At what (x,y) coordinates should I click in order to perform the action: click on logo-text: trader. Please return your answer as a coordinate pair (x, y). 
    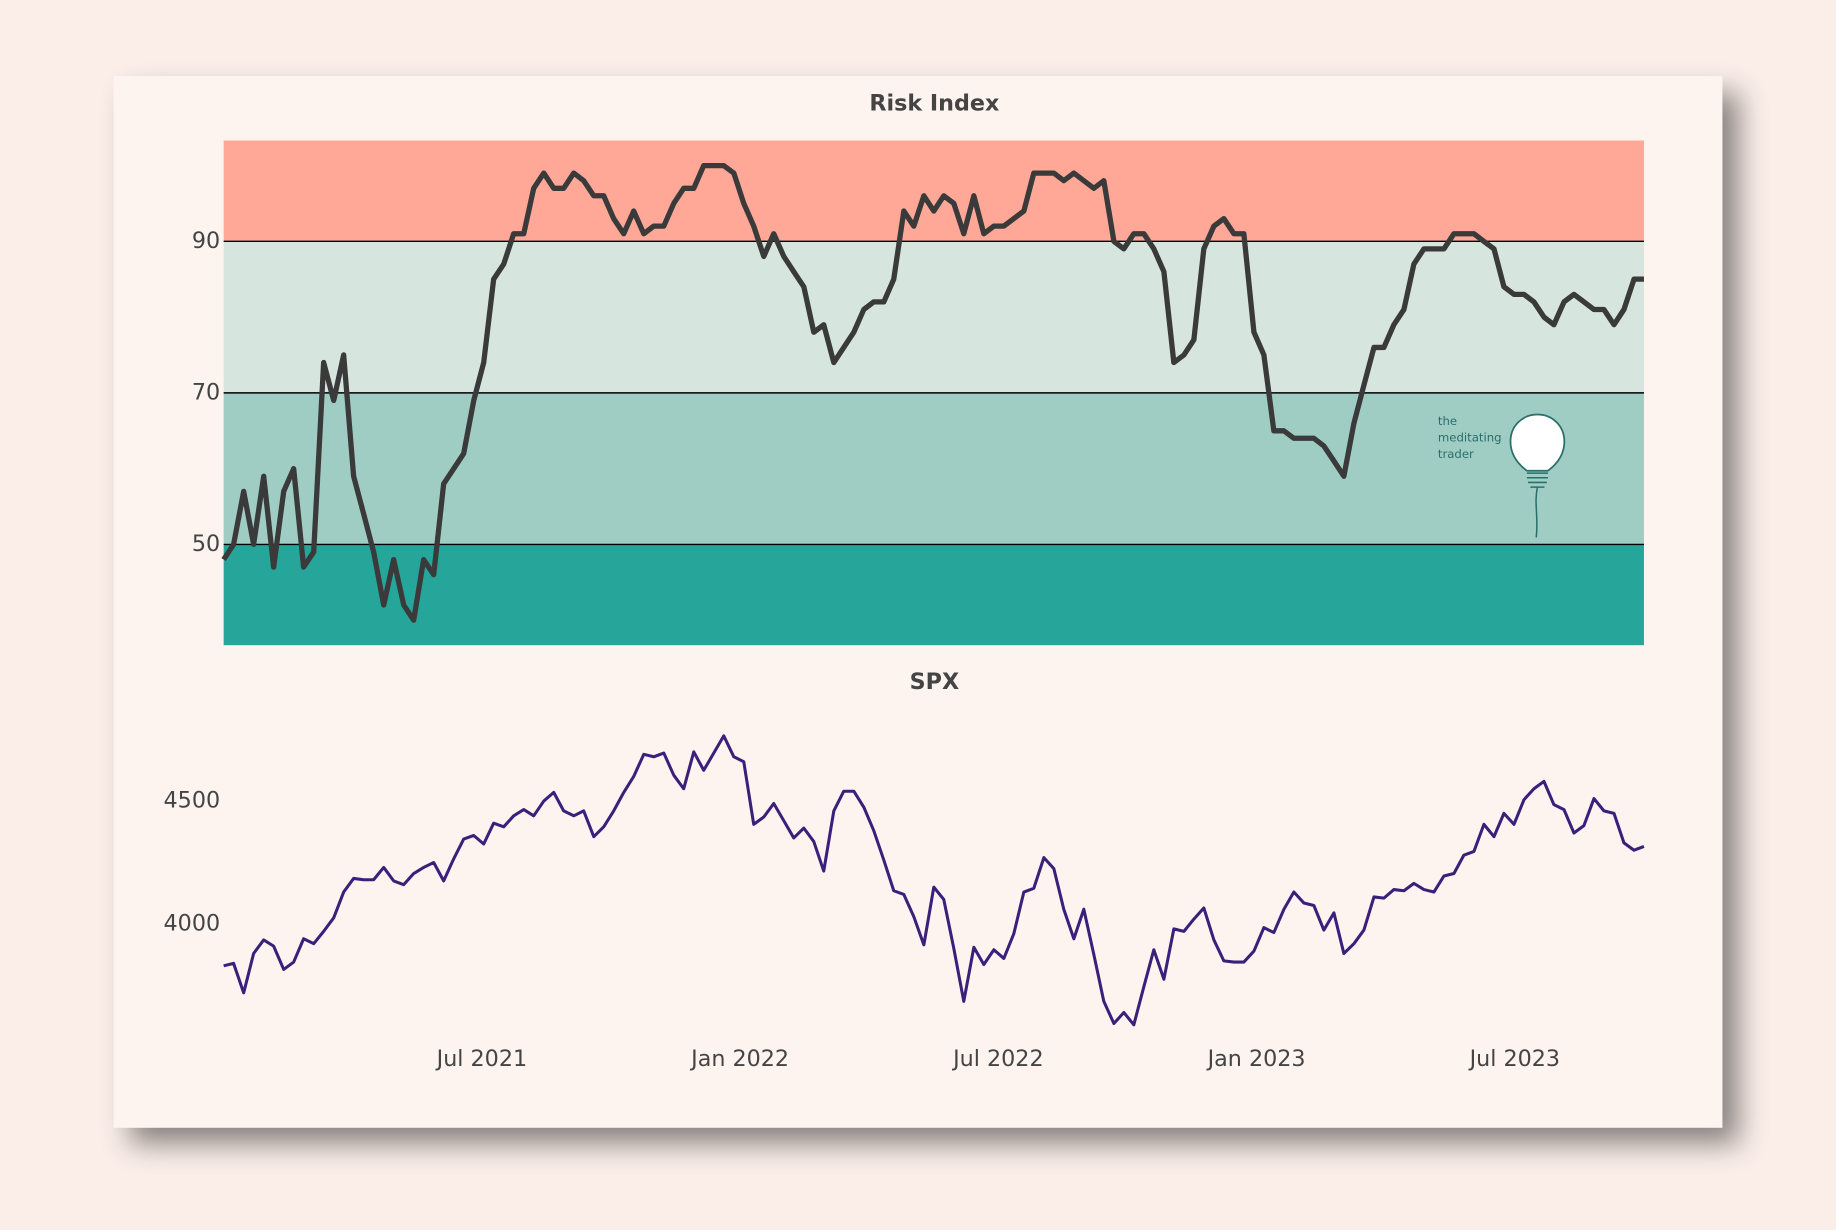
    Looking at the image, I should click on (1456, 454).